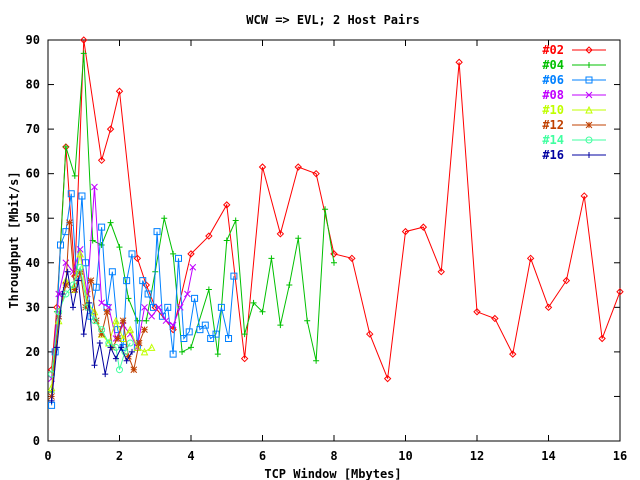 Image resolution: width=640 pixels, height=480 pixels. What do you see at coordinates (553, 50) in the screenshot?
I see `legend-label: #02` at bounding box center [553, 50].